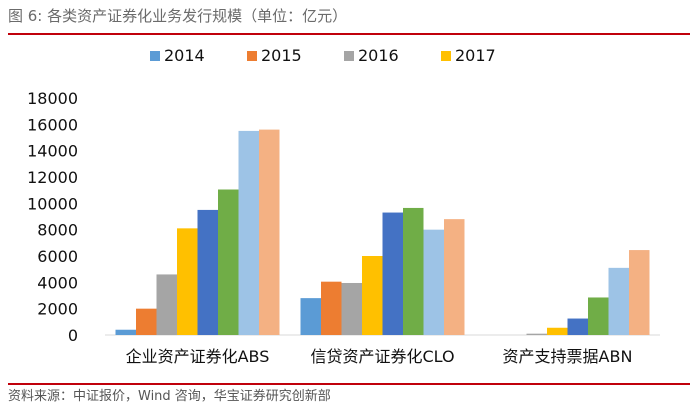  I want to click on source-note: 资料来源：中证报价，Wind 咨询，华宝证券研究创新部, so click(169, 396).